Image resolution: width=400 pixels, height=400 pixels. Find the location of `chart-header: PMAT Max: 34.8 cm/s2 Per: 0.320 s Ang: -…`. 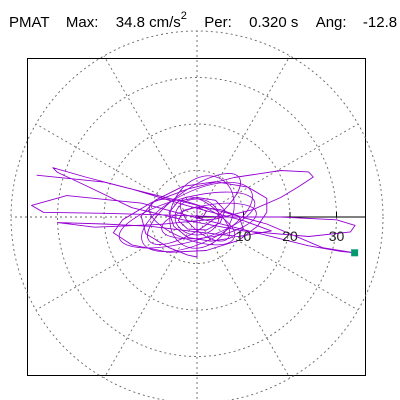

chart-header: PMAT Max: 34.8 cm/s2 Per: 0.320 s Ang: -… is located at coordinates (203, 23).